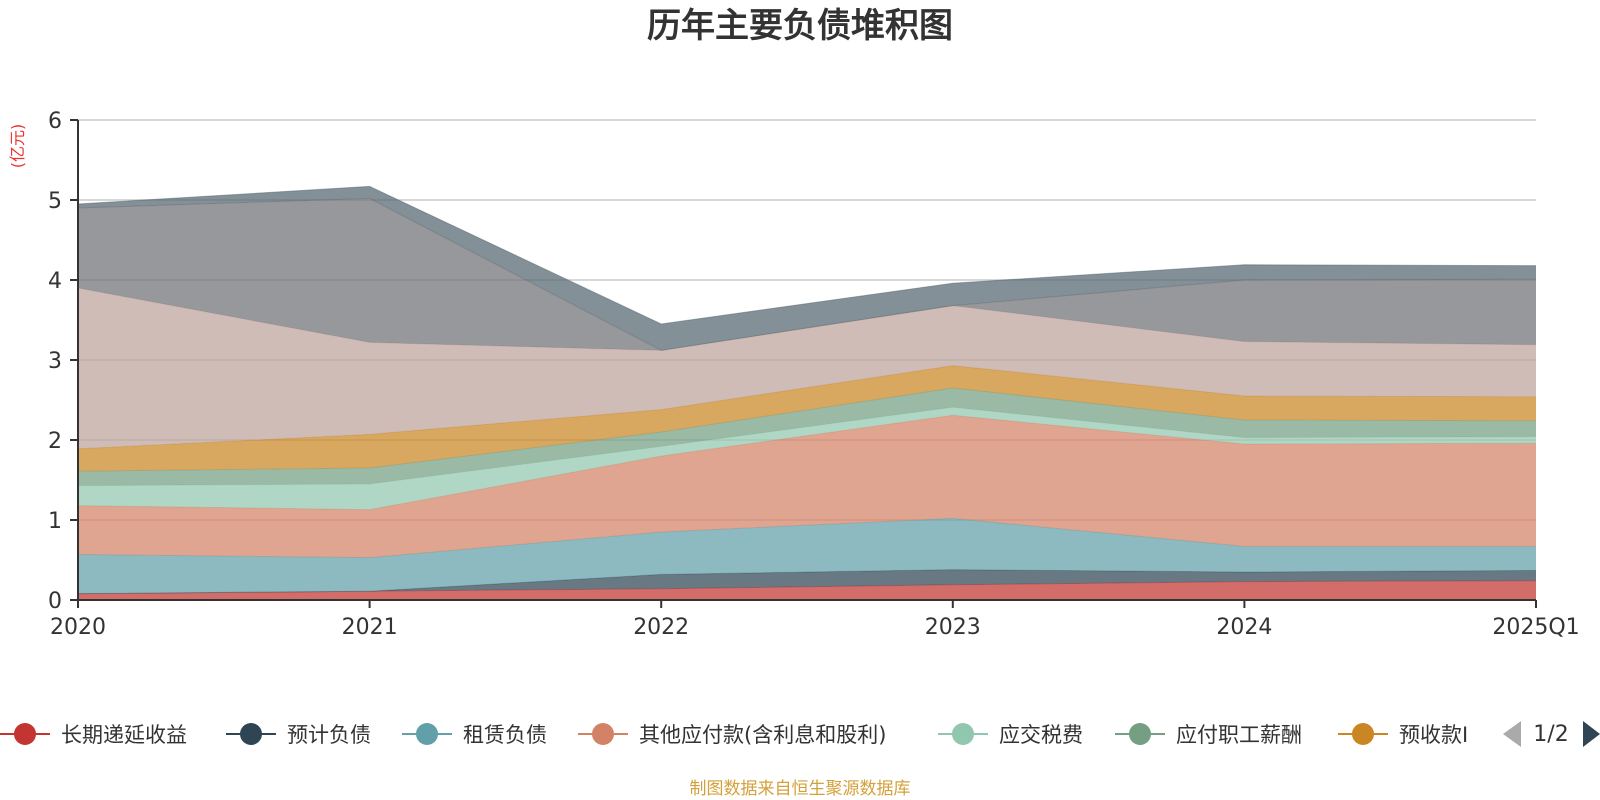  Describe the element at coordinates (661, 627) in the screenshot. I see `x-tick-label: 2022` at that location.